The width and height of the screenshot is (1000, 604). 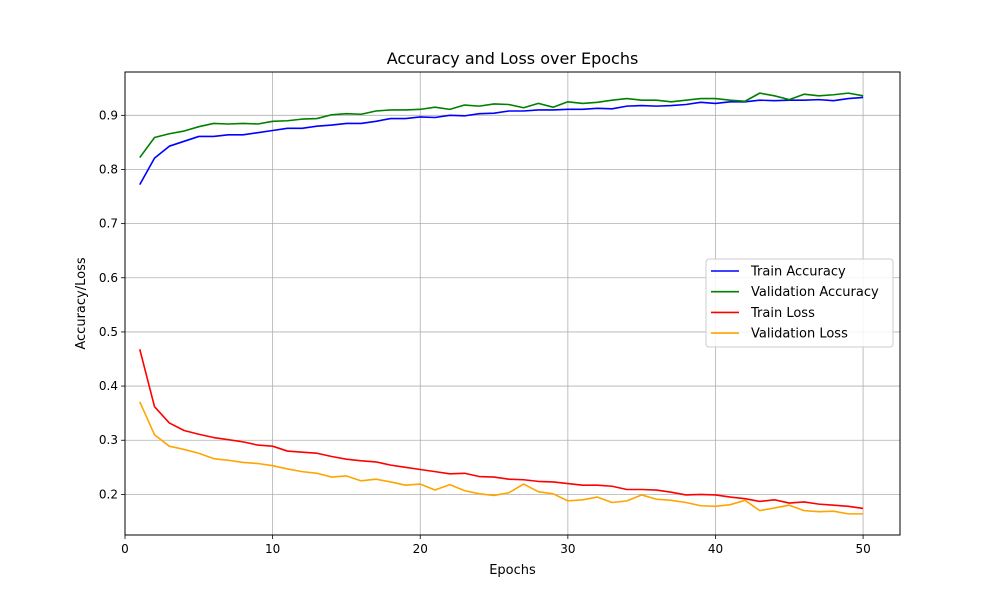 What do you see at coordinates (862, 549) in the screenshot?
I see `x-tick-label: 50` at bounding box center [862, 549].